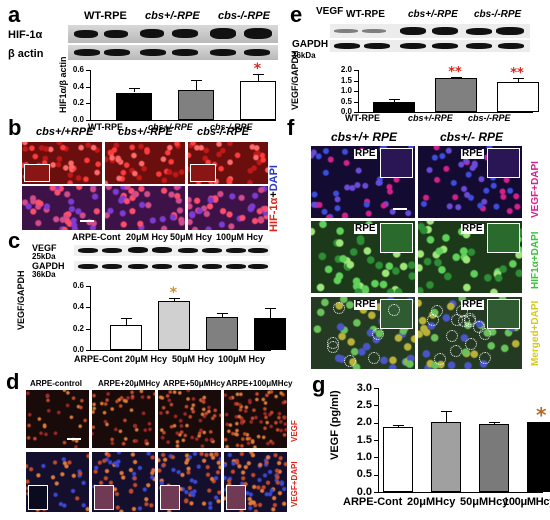  I want to click on x-category-label: WT-RPE, so click(105, 127).